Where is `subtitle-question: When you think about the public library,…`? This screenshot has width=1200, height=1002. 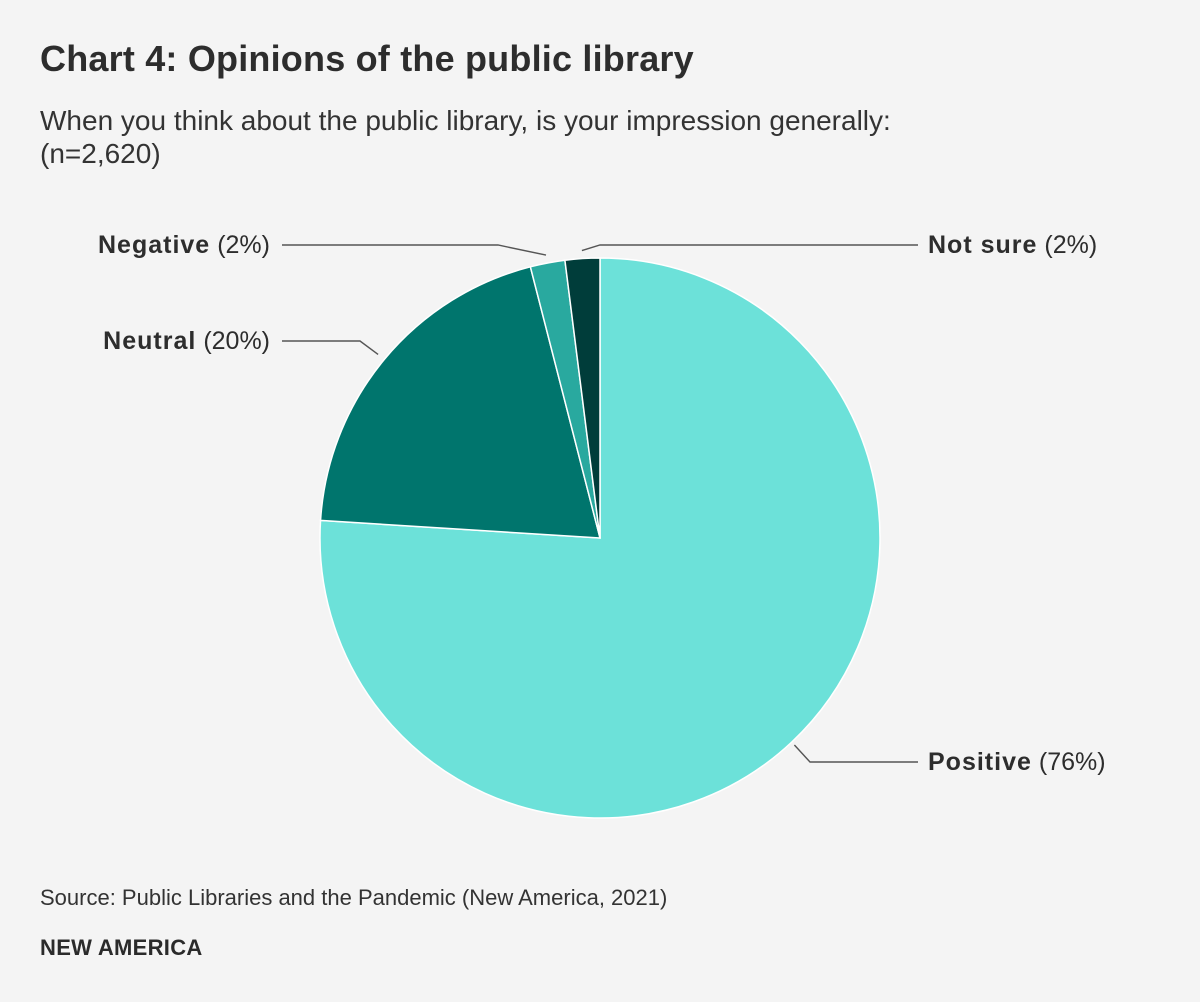
subtitle-question: When you think about the public library,… is located at coordinates (465, 120).